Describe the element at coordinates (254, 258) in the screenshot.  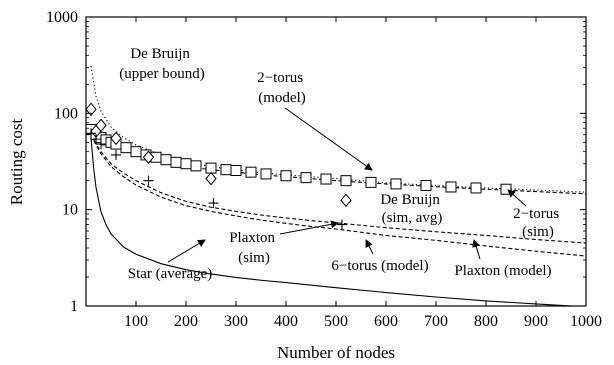
I see `annotation-plaxton-sim-line2: (sim)` at that location.